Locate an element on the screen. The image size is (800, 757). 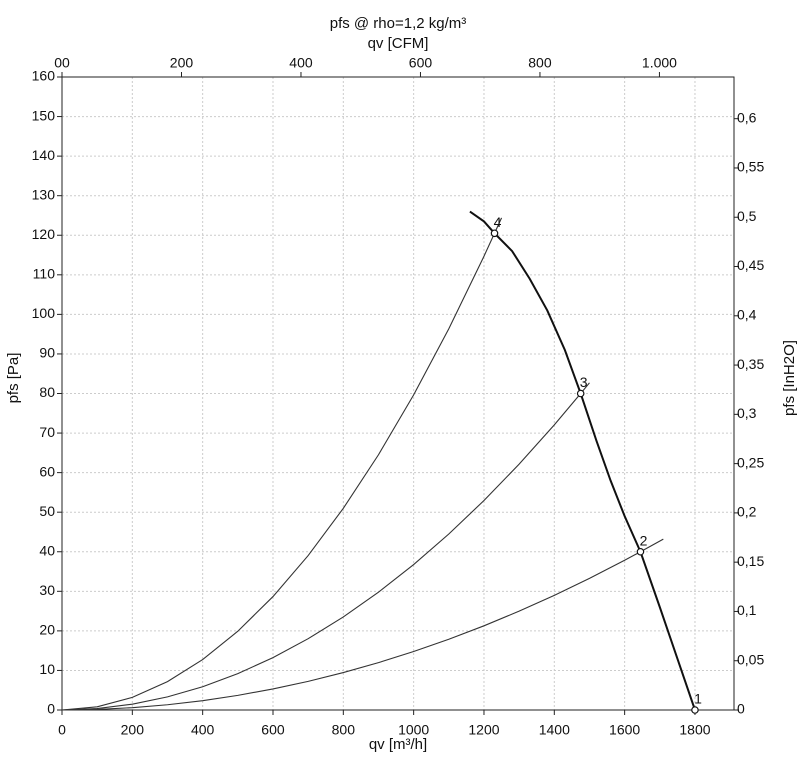
x-tick-label: 600 is located at coordinates (273, 730).